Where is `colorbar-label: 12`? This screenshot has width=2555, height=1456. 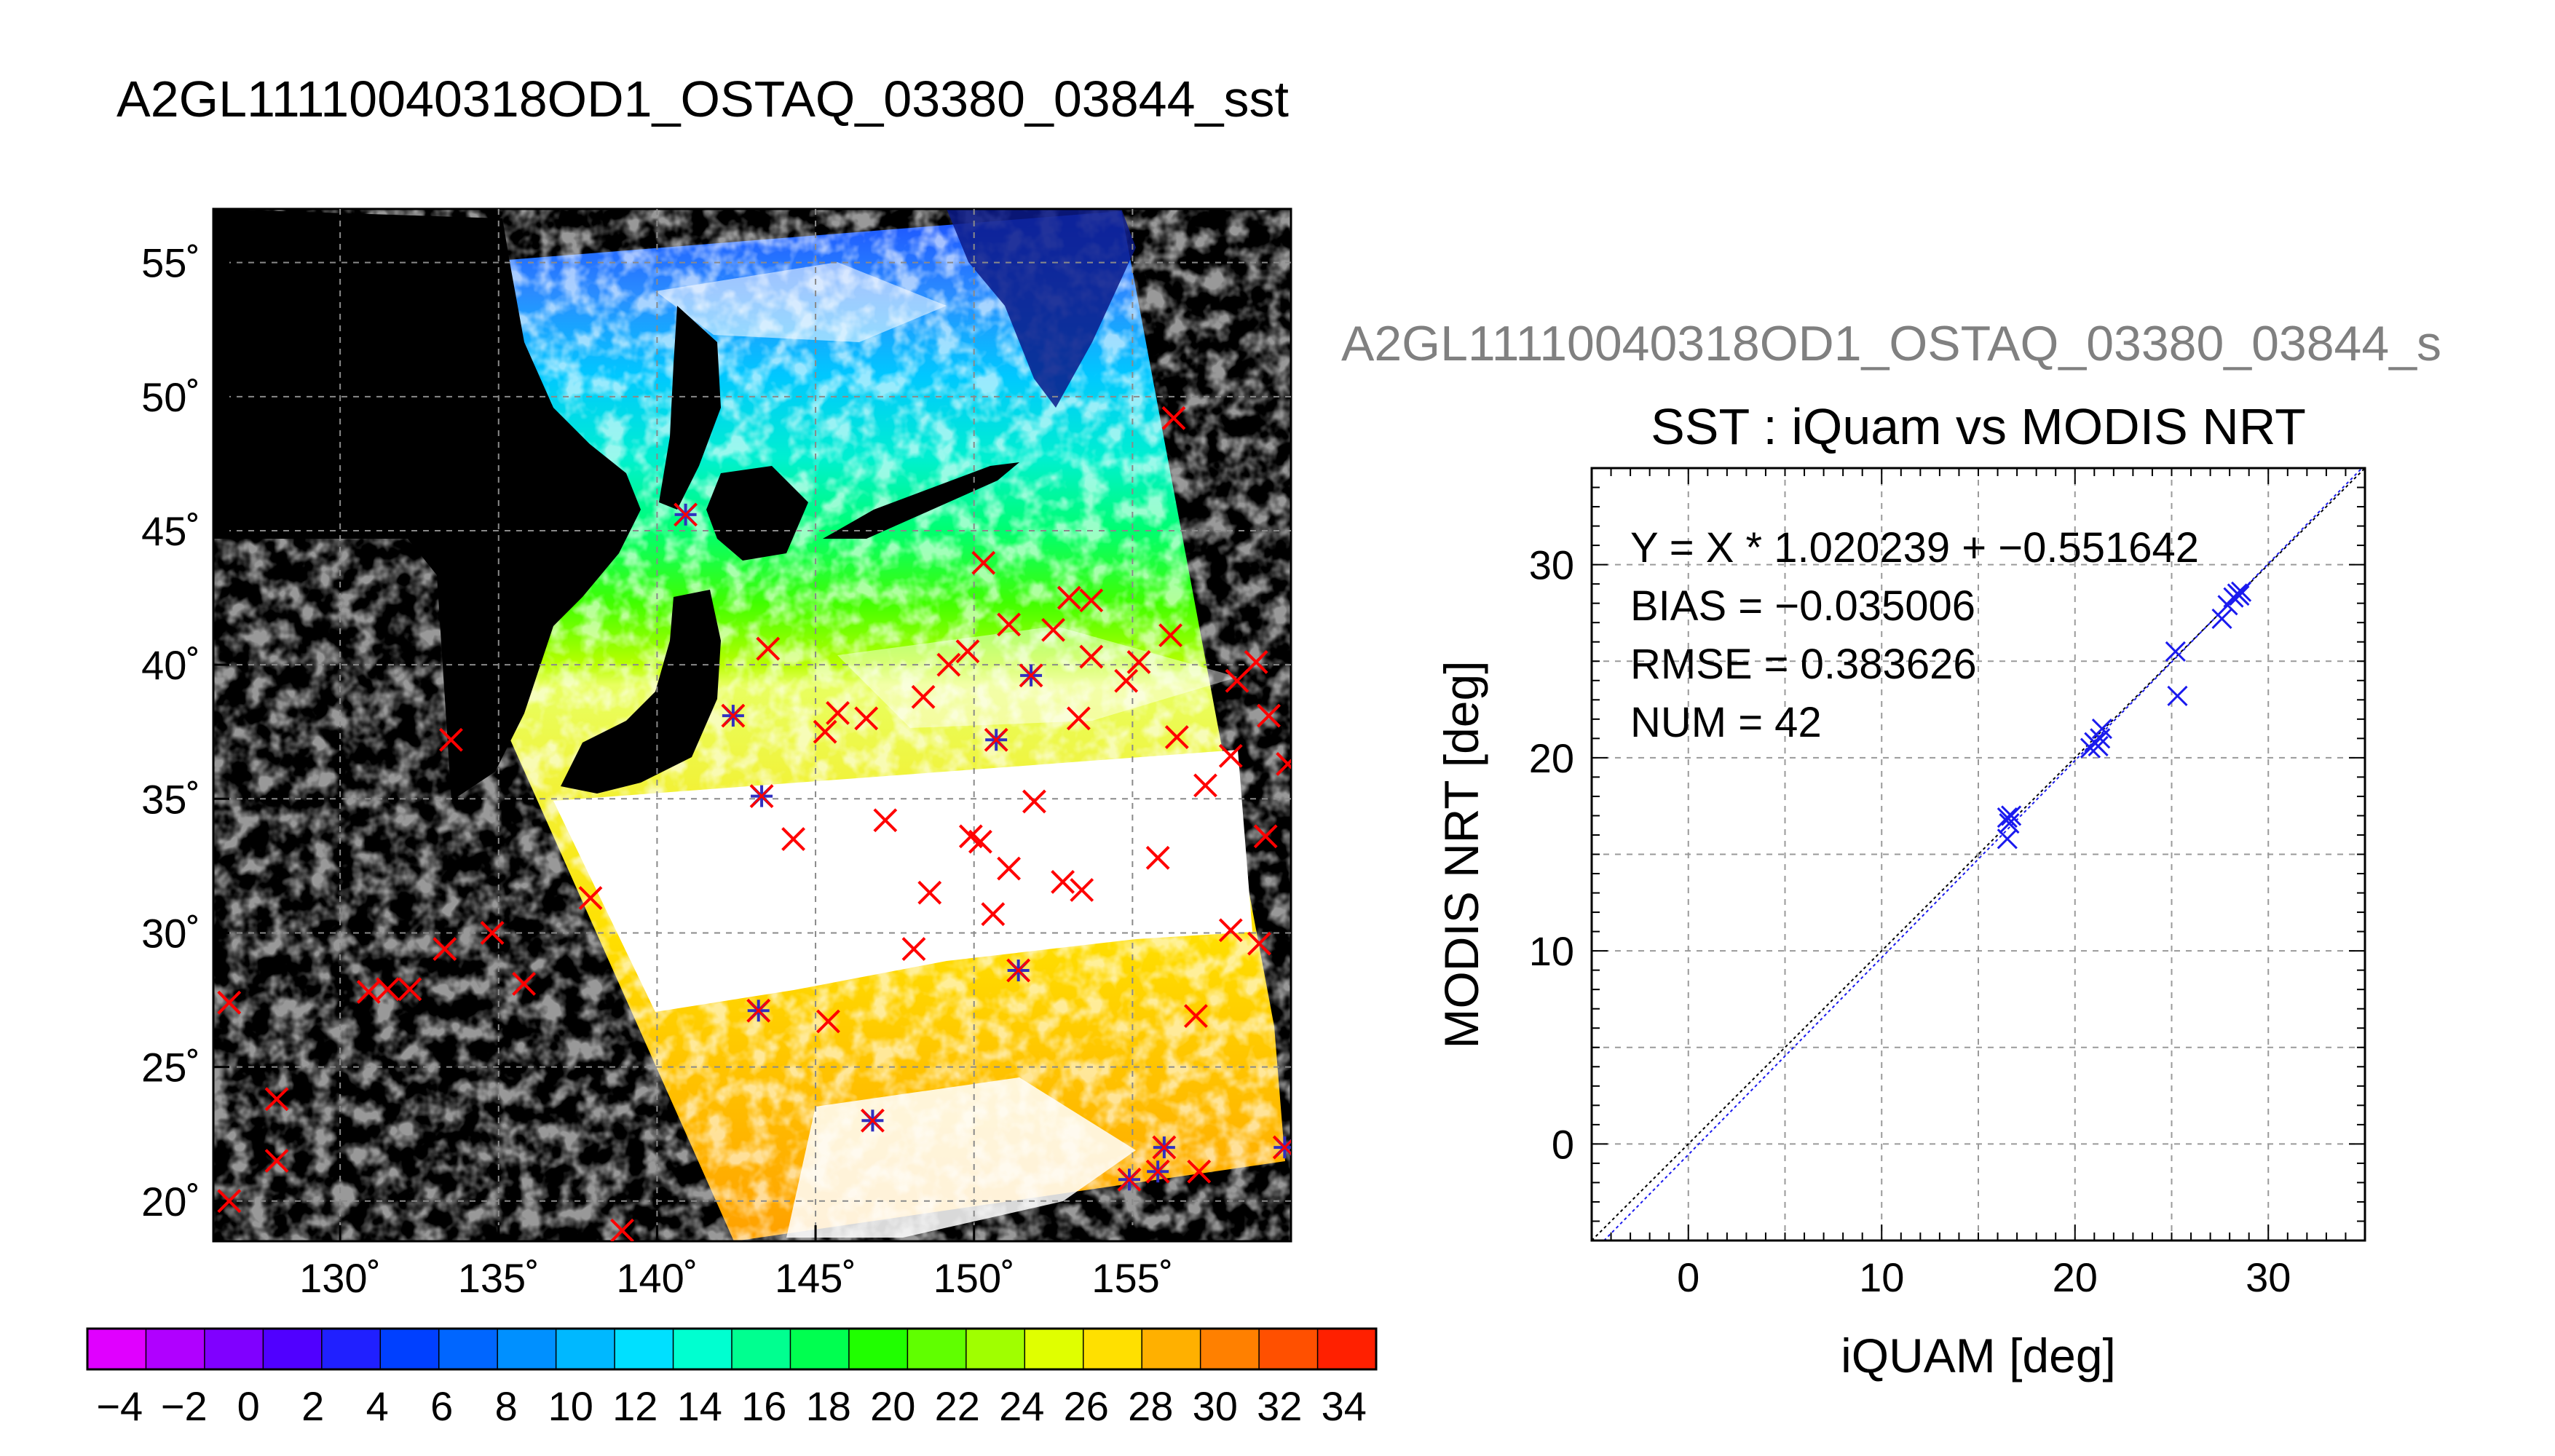 colorbar-label: 12 is located at coordinates (634, 1406).